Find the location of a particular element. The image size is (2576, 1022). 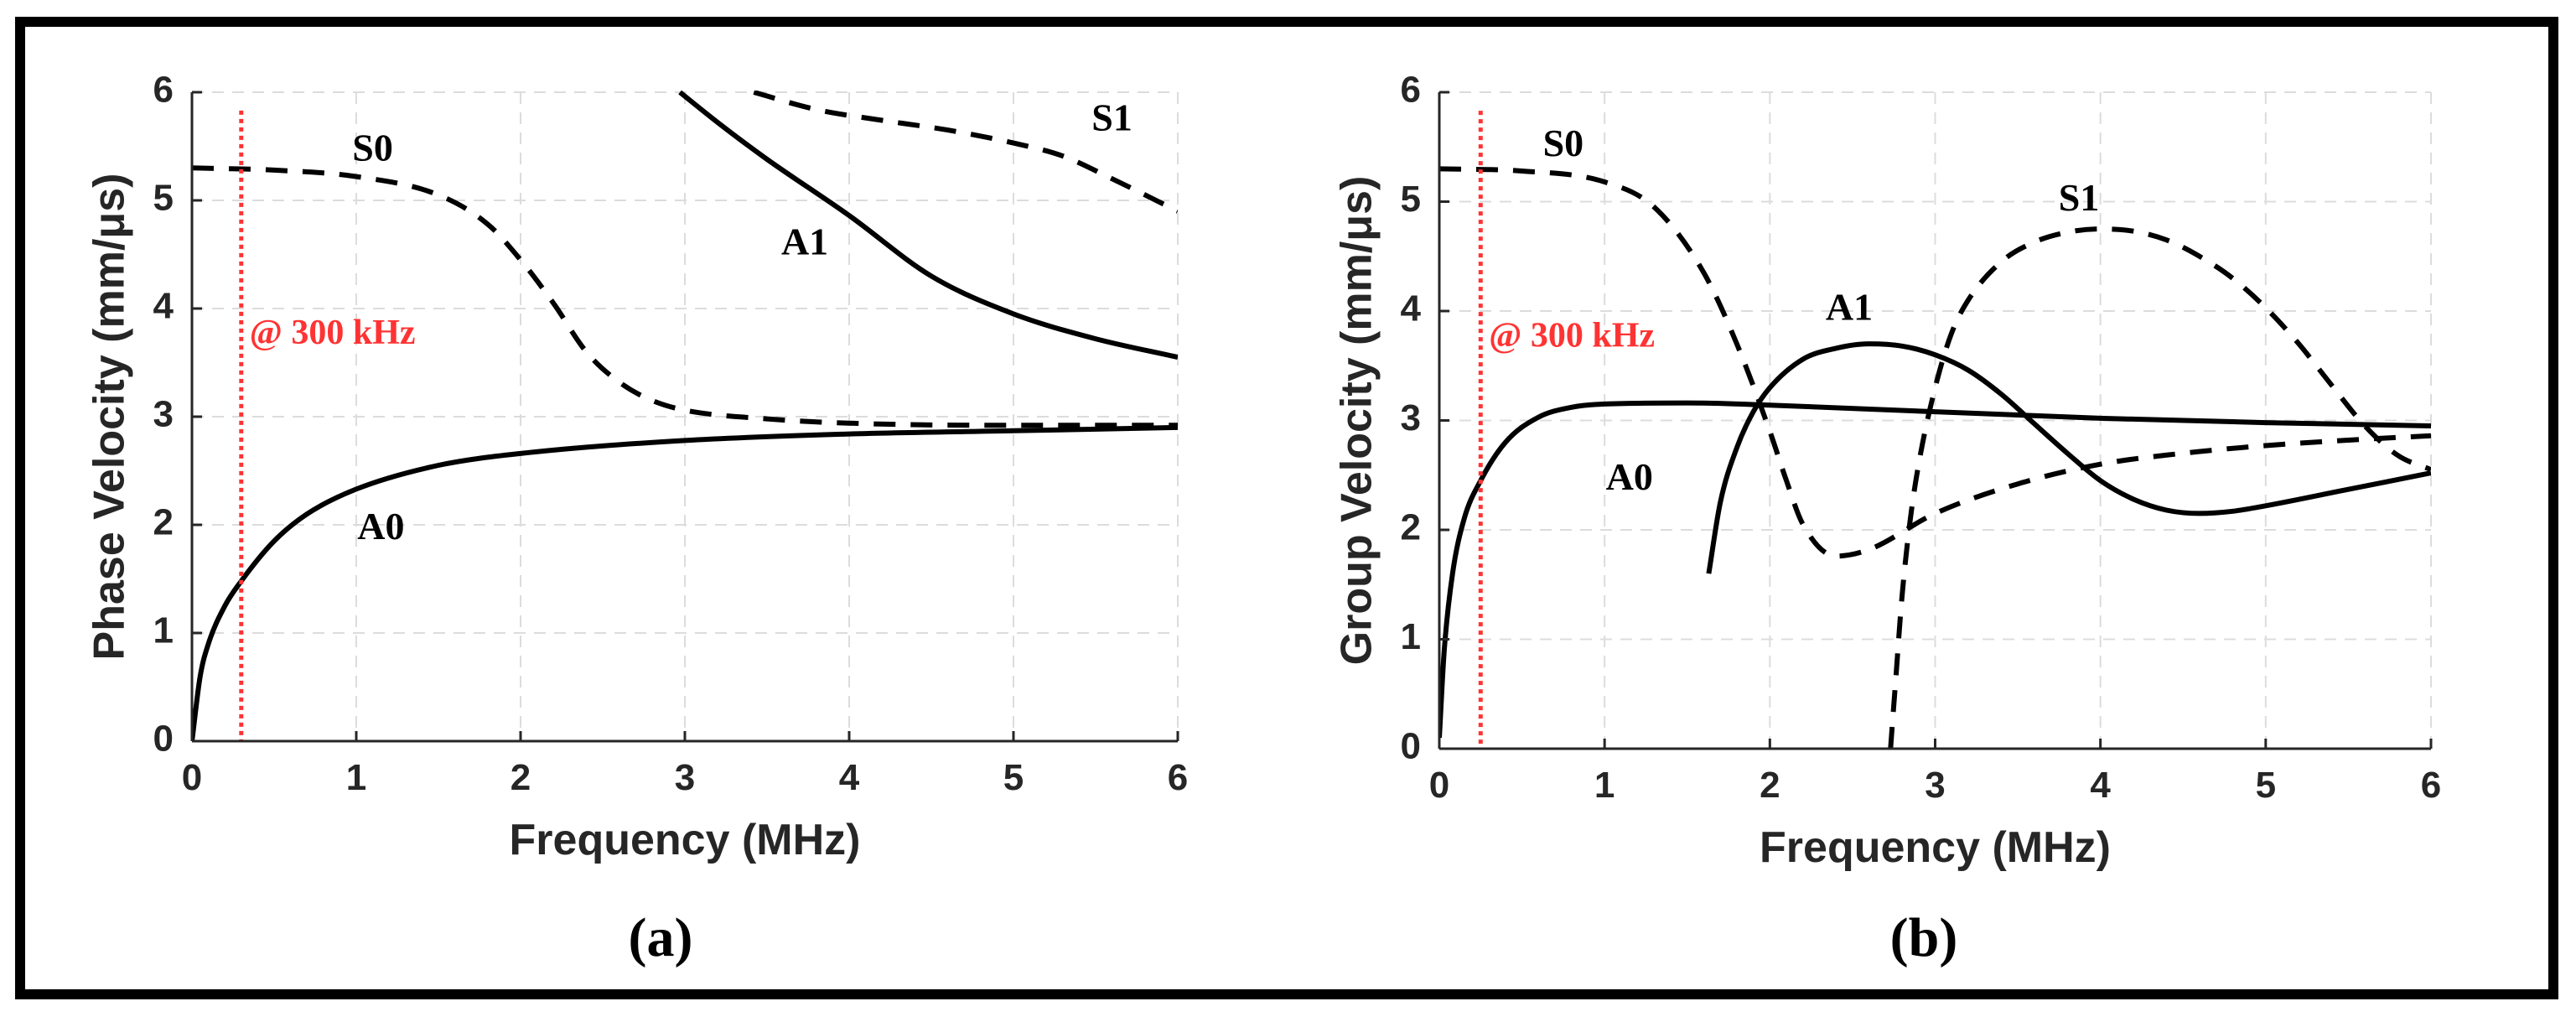

y-axis-label: Phase Velocity (mm/μs) is located at coordinates (110, 418).